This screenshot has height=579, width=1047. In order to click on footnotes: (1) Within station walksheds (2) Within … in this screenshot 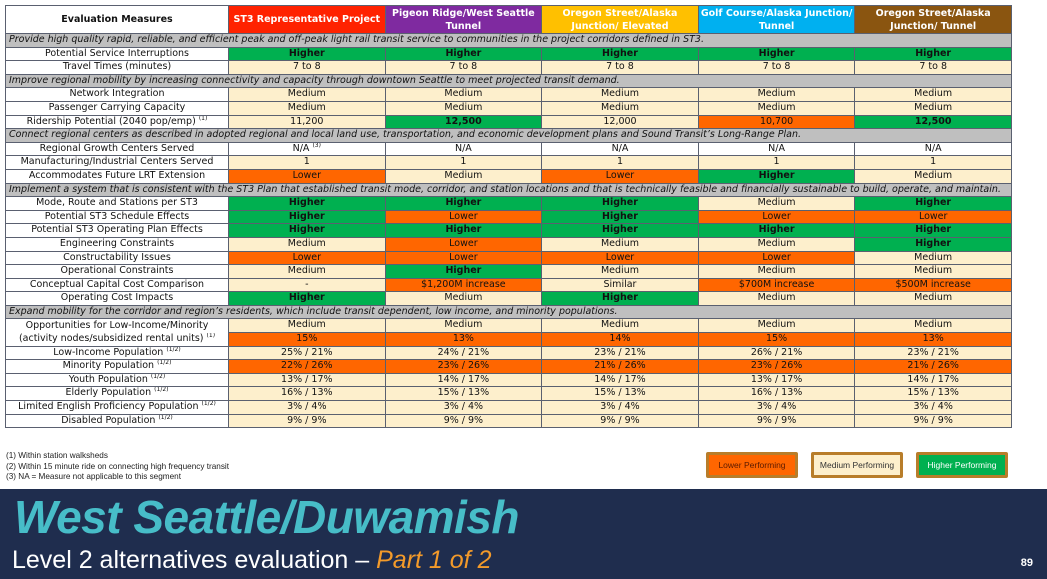, I will do `click(117, 467)`.